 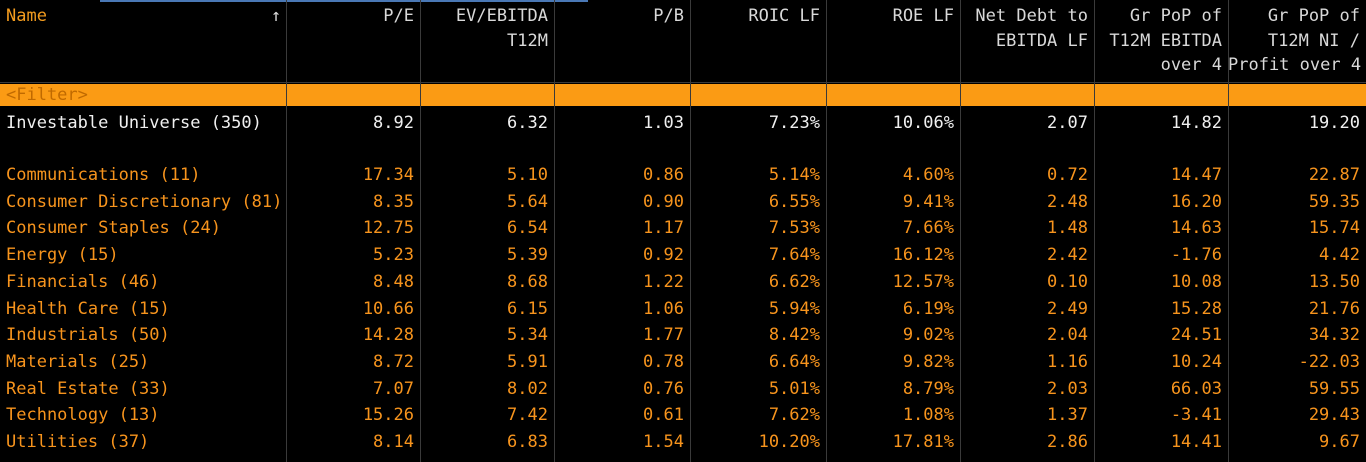 I want to click on cell-value: 59.35, so click(x=1334, y=201).